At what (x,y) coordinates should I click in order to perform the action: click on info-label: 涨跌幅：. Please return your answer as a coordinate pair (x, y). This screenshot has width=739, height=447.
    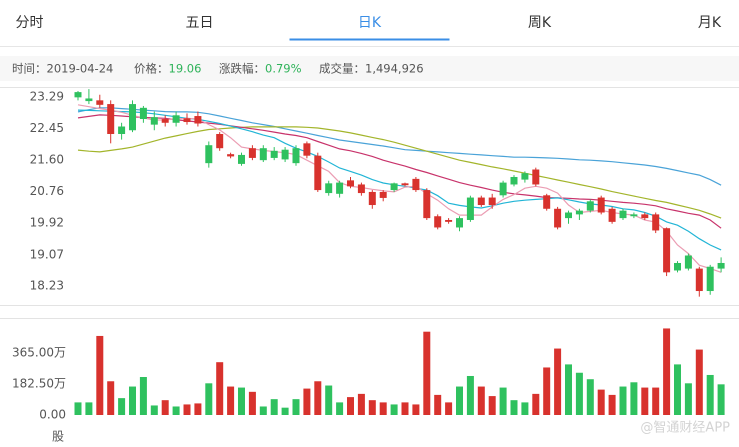
    Looking at the image, I should click on (242, 68).